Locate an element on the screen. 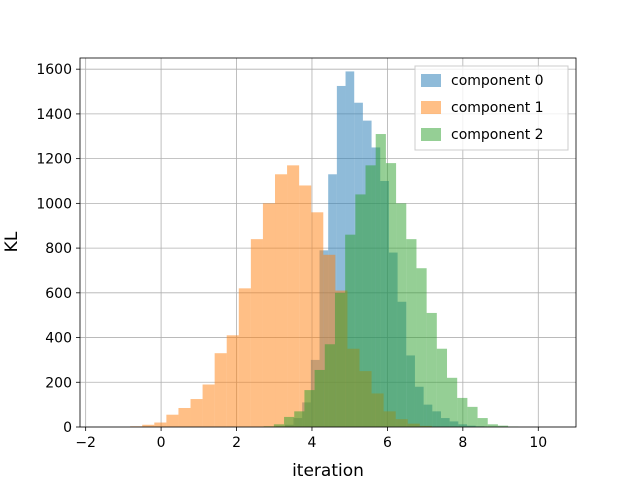 This screenshot has width=640, height=480. y-tick-label: 600 is located at coordinates (58, 294).